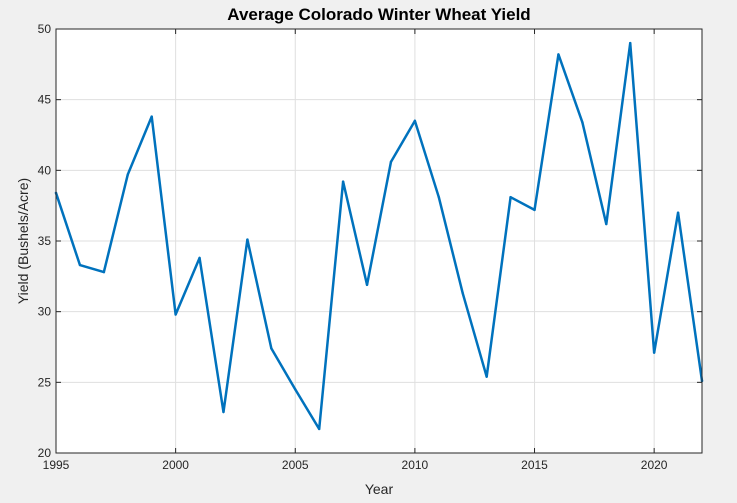  What do you see at coordinates (391, 162) in the screenshot?
I see `yield-point-2009` at bounding box center [391, 162].